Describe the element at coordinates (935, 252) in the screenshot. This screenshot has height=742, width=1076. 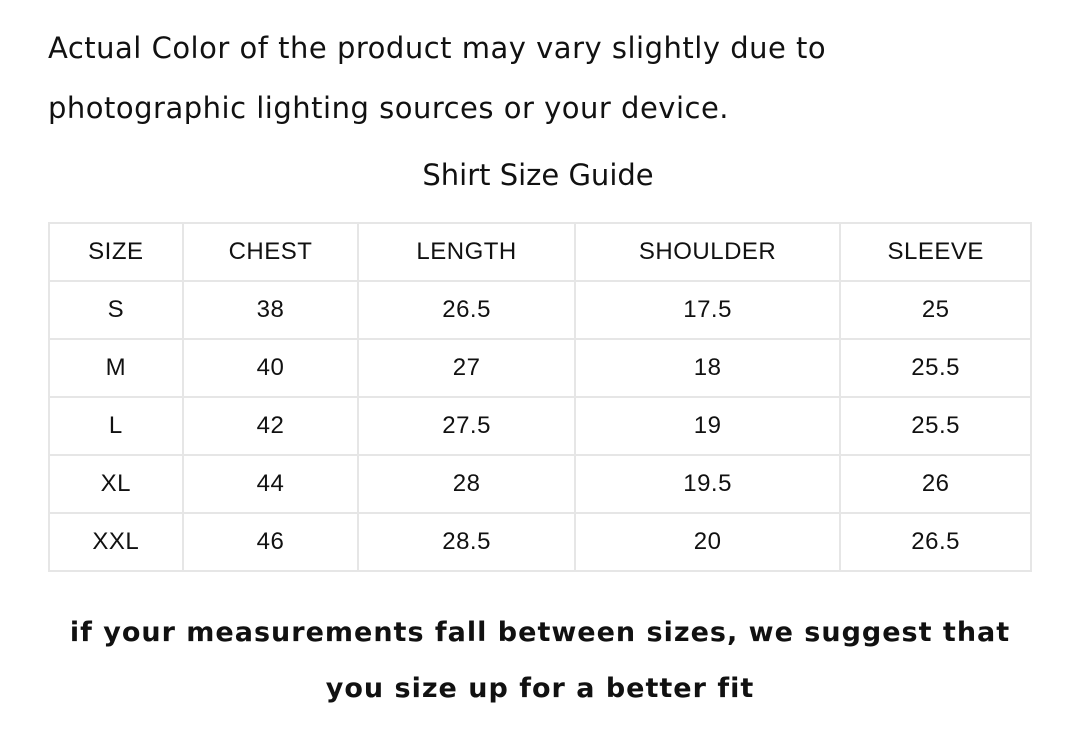
I see `header-sleeve: SLEEVE` at that location.